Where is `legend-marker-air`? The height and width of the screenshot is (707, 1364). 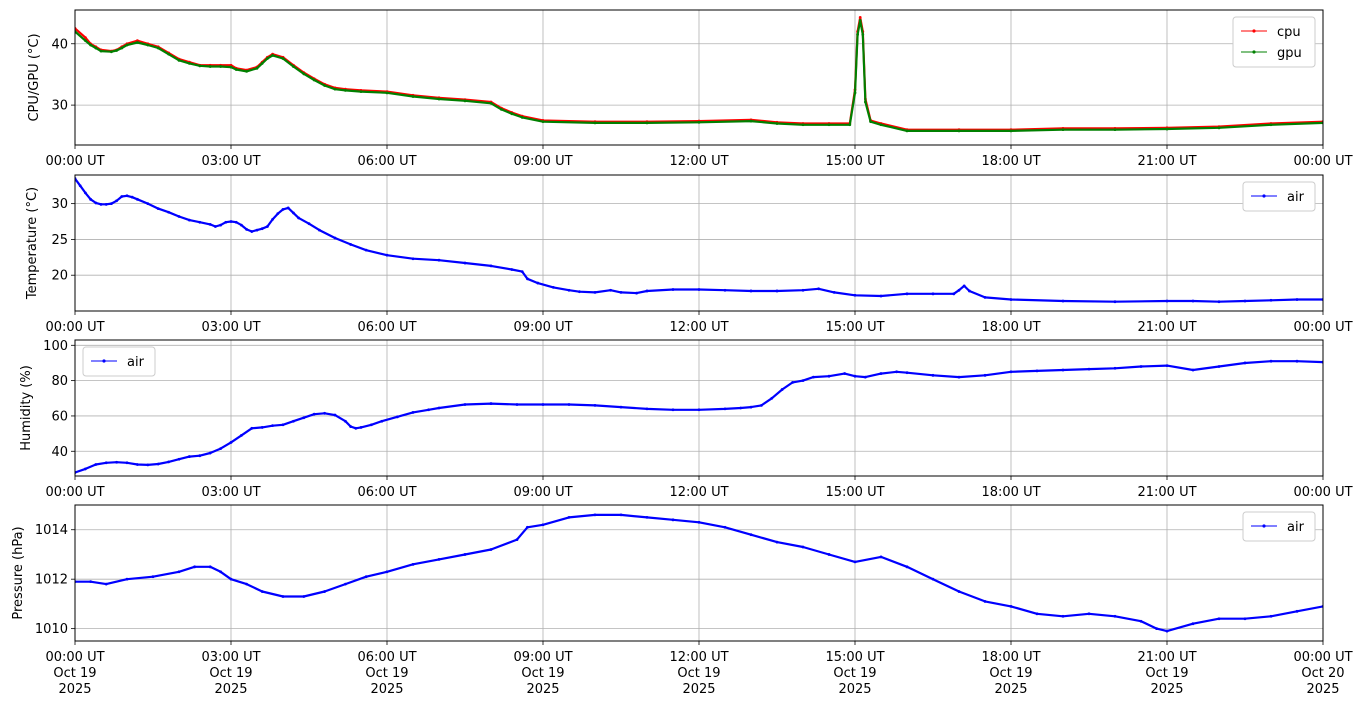 legend-marker-air is located at coordinates (1264, 526).